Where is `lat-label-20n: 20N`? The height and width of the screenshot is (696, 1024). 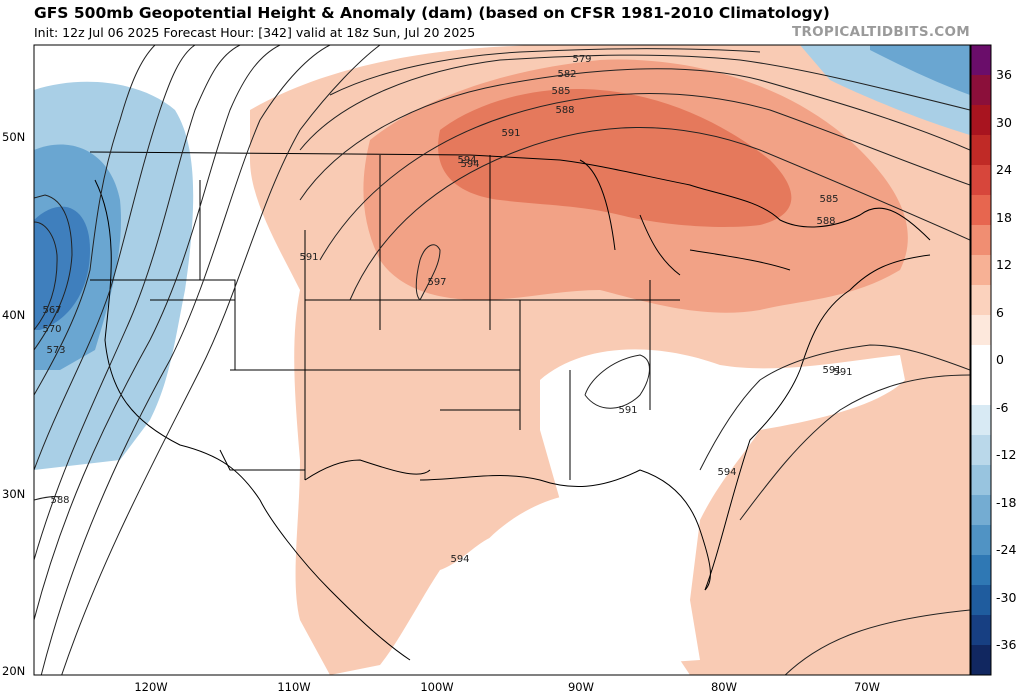
lat-label-20n: 20N is located at coordinates (14, 671).